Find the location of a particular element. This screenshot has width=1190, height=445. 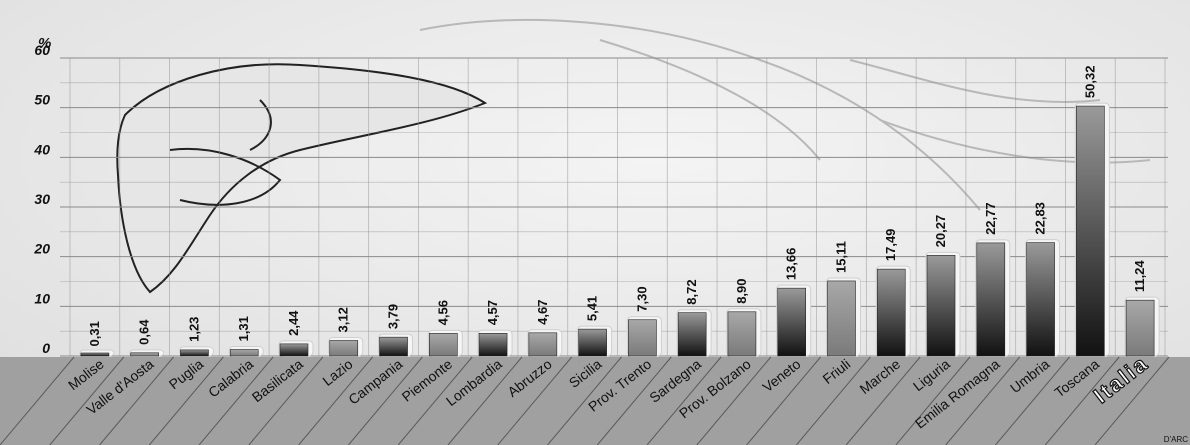

value-label: 2,44 is located at coordinates (293, 323).